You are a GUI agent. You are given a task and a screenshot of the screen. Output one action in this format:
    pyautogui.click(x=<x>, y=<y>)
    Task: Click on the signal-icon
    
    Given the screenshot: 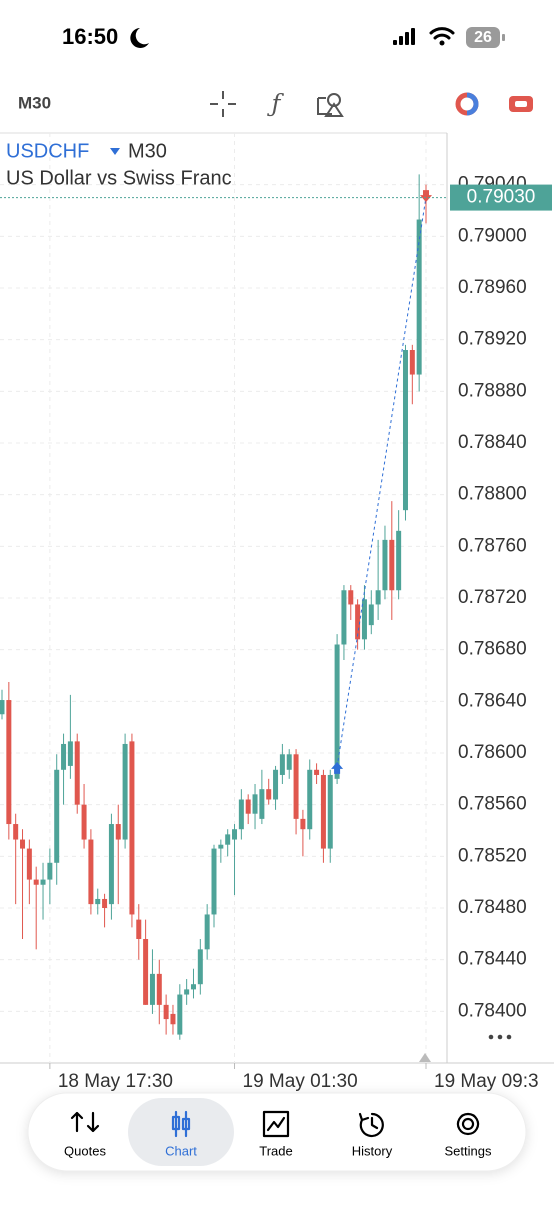 What is the action you would take?
    pyautogui.click(x=404, y=36)
    